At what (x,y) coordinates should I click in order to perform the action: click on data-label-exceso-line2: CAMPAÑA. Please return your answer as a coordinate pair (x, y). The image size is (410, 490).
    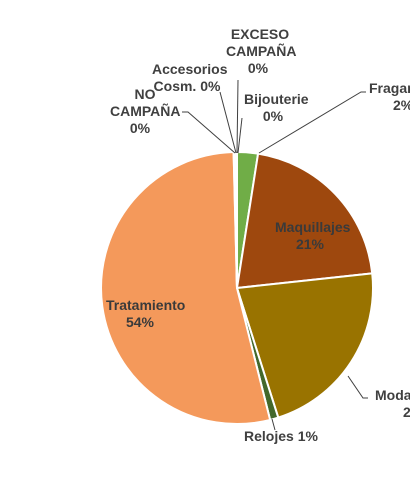
    Looking at the image, I should click on (261, 51).